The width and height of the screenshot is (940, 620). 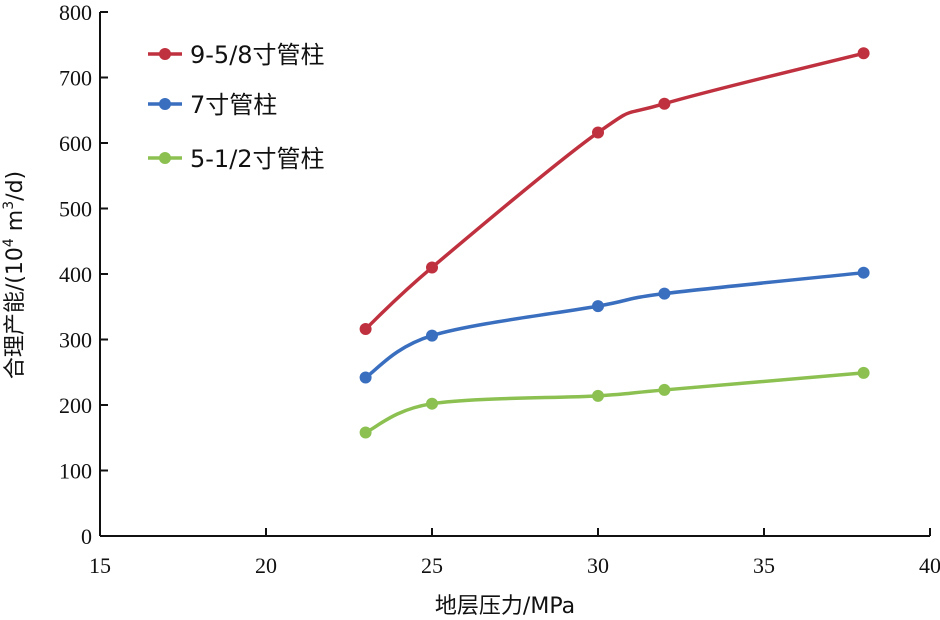 What do you see at coordinates (75, 274) in the screenshot?
I see `y-tick-label: 400` at bounding box center [75, 274].